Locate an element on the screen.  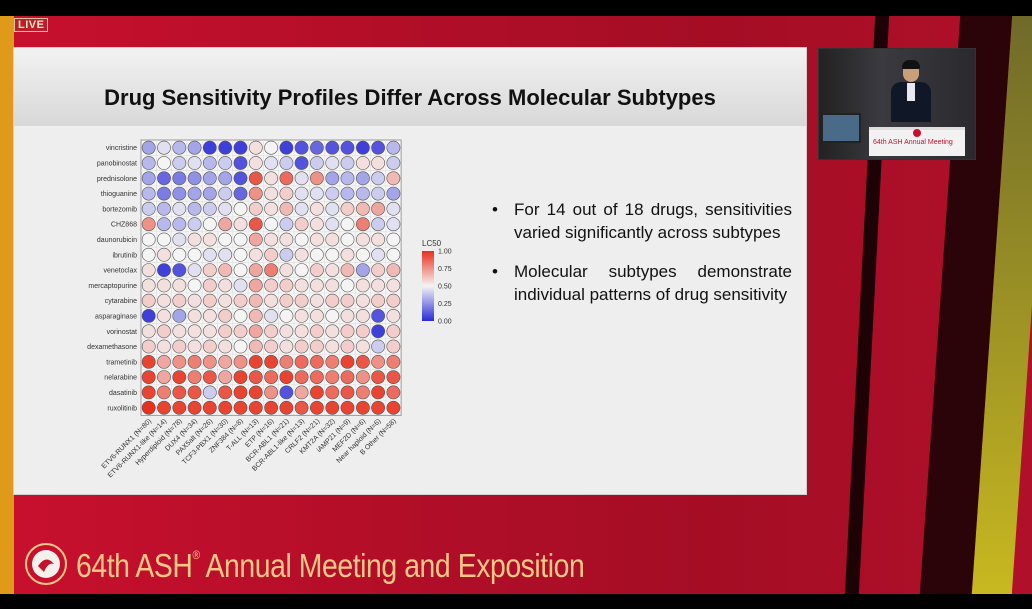
podium-logo-icon is located at coordinates (917, 133).